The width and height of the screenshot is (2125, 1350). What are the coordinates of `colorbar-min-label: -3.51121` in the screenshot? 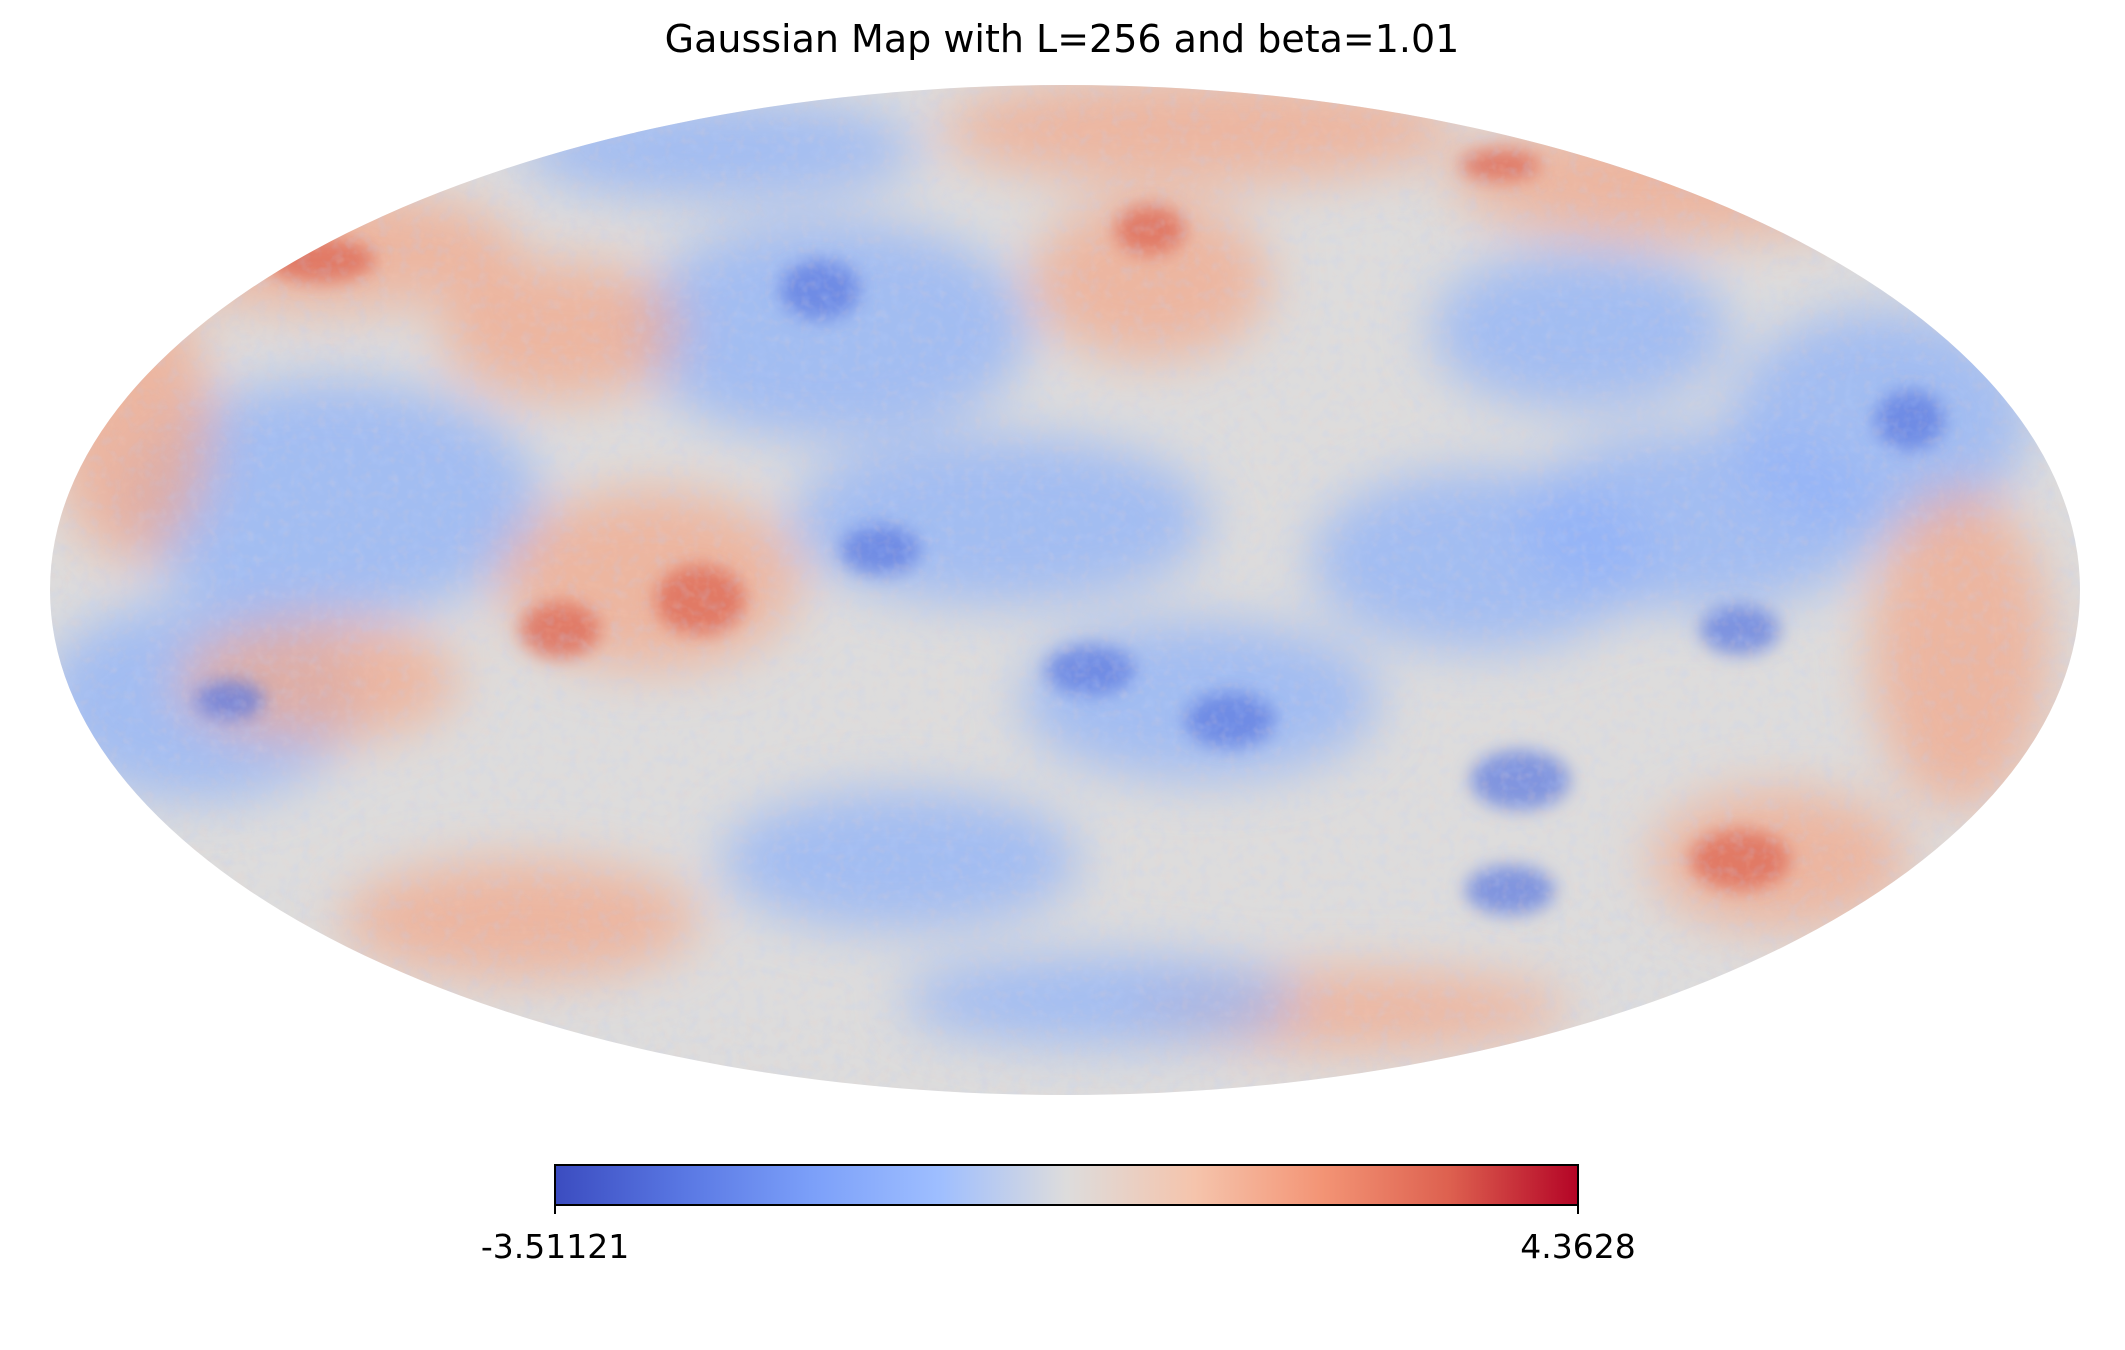 It's located at (555, 1246).